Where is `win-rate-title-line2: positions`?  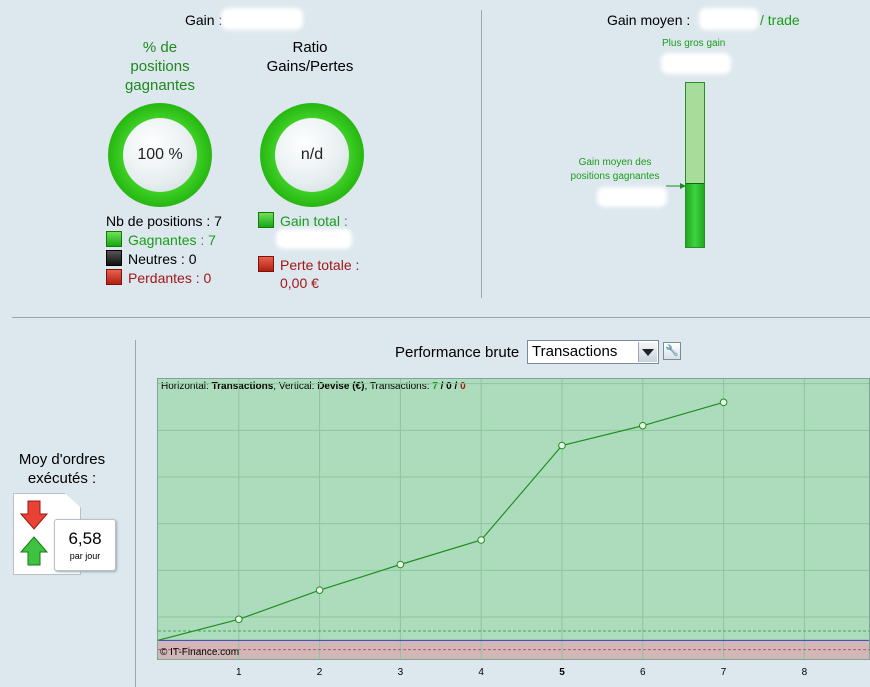 win-rate-title-line2: positions is located at coordinates (160, 66).